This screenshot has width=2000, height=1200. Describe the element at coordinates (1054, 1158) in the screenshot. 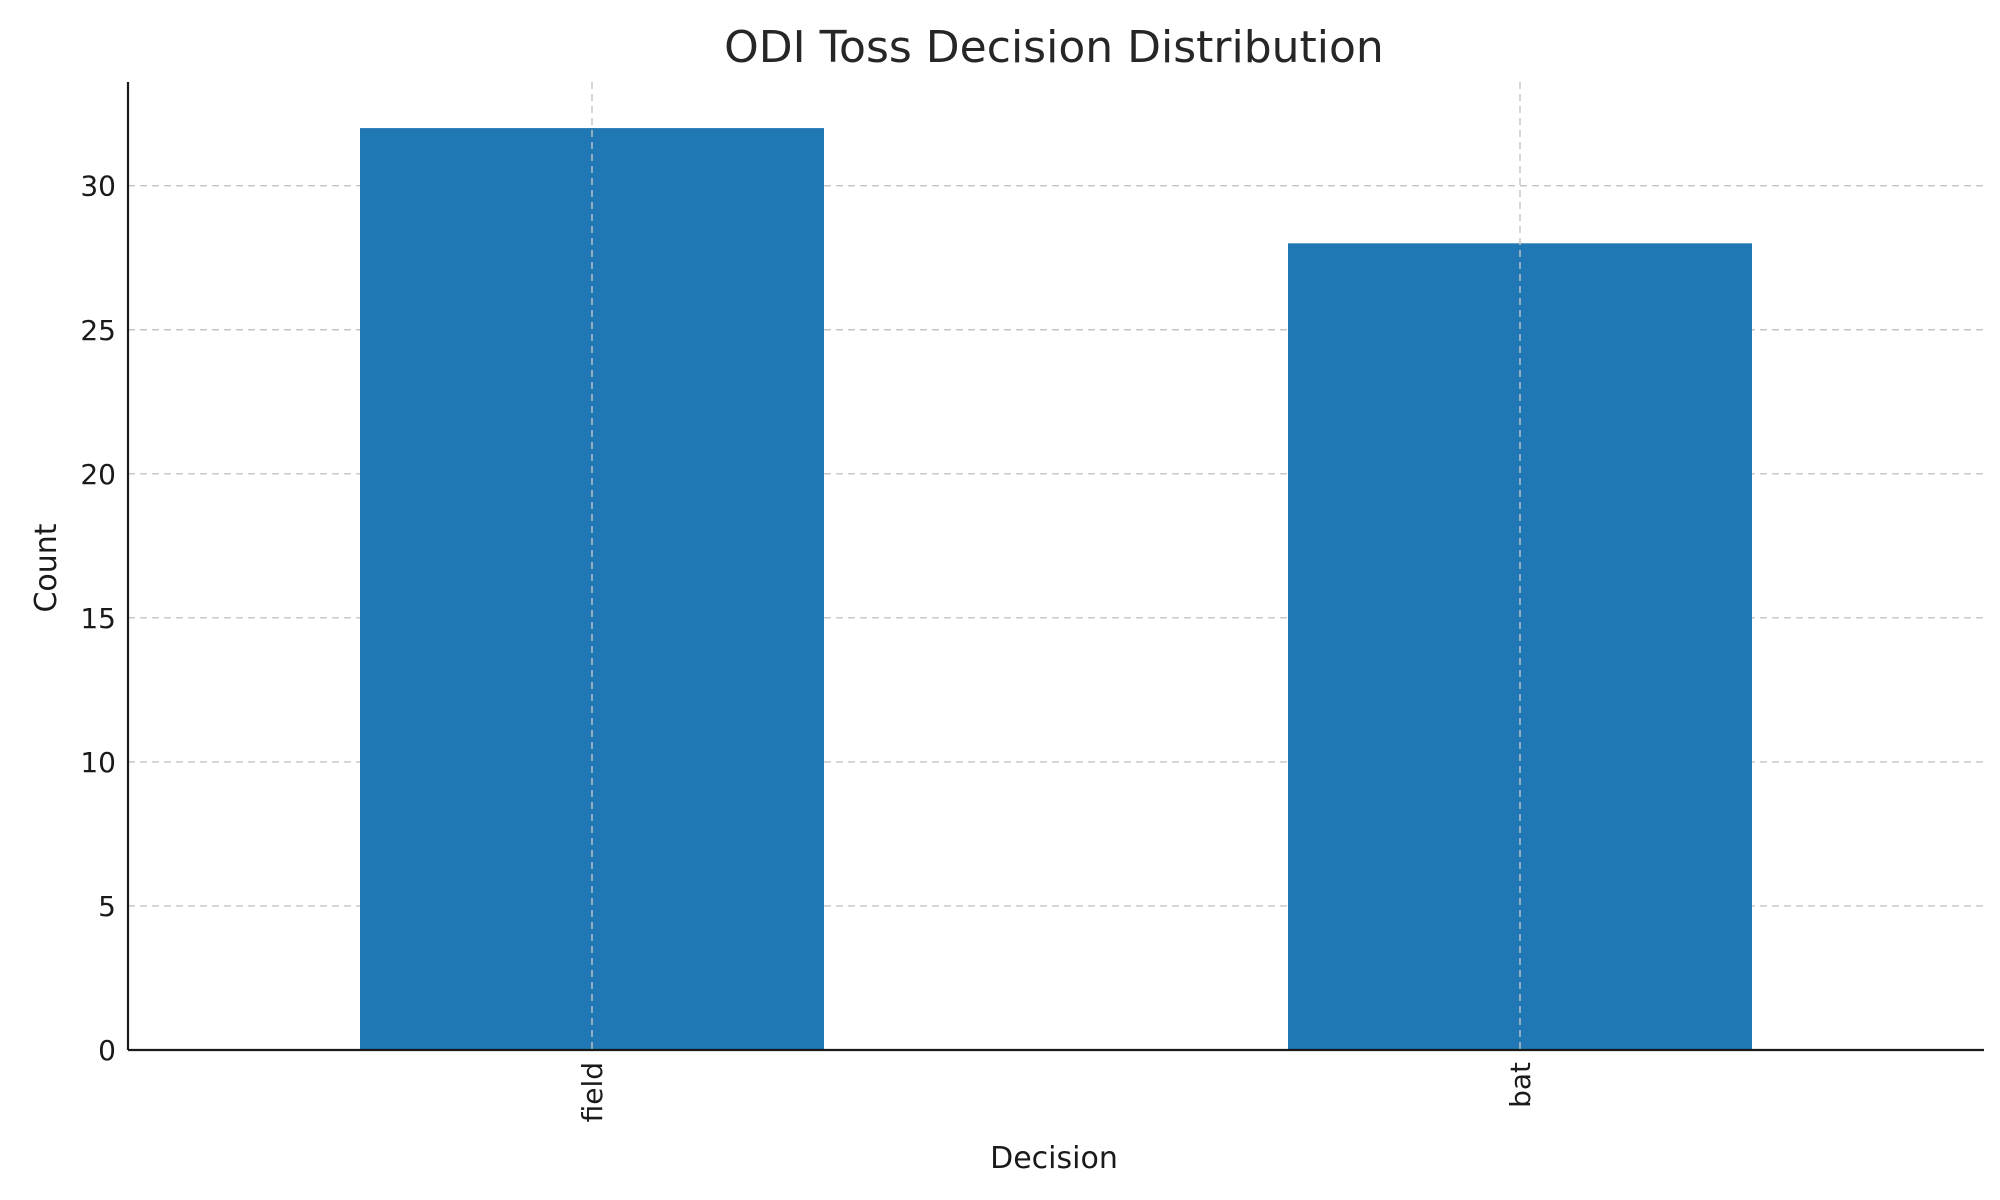

I see `x-axis-title: Decision` at that location.